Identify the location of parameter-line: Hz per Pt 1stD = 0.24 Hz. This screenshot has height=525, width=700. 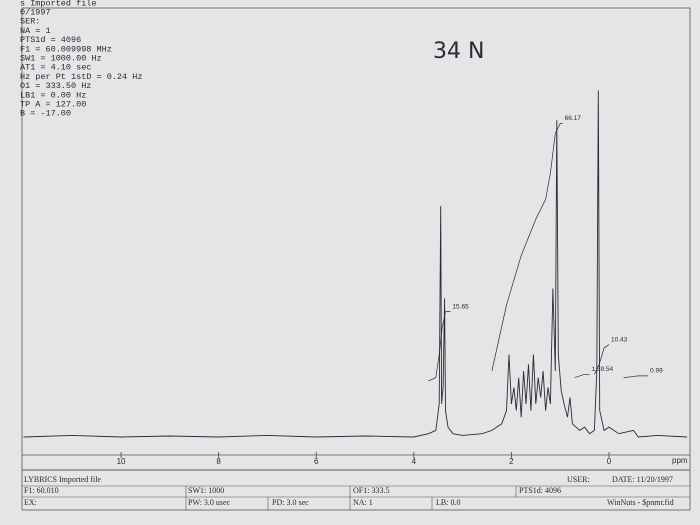
(81, 77).